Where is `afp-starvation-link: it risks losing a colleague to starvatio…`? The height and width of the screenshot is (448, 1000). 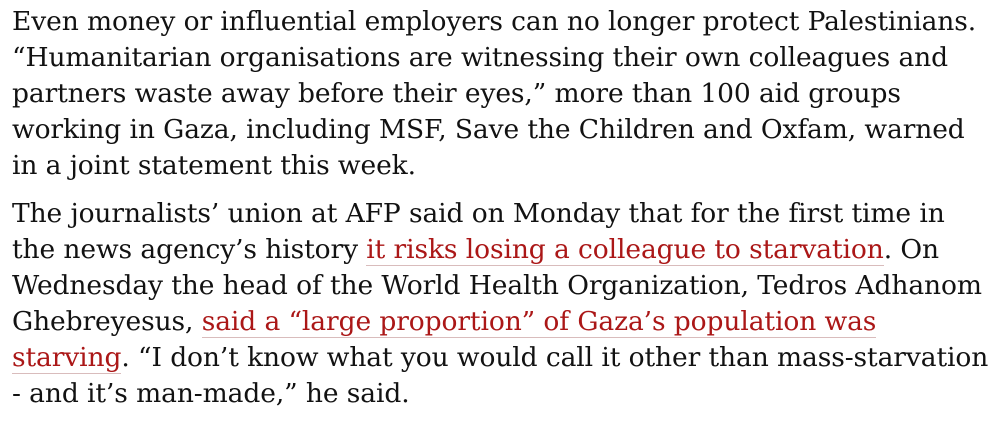
afp-starvation-link: it risks losing a colleague to starvatio… is located at coordinates (625, 250).